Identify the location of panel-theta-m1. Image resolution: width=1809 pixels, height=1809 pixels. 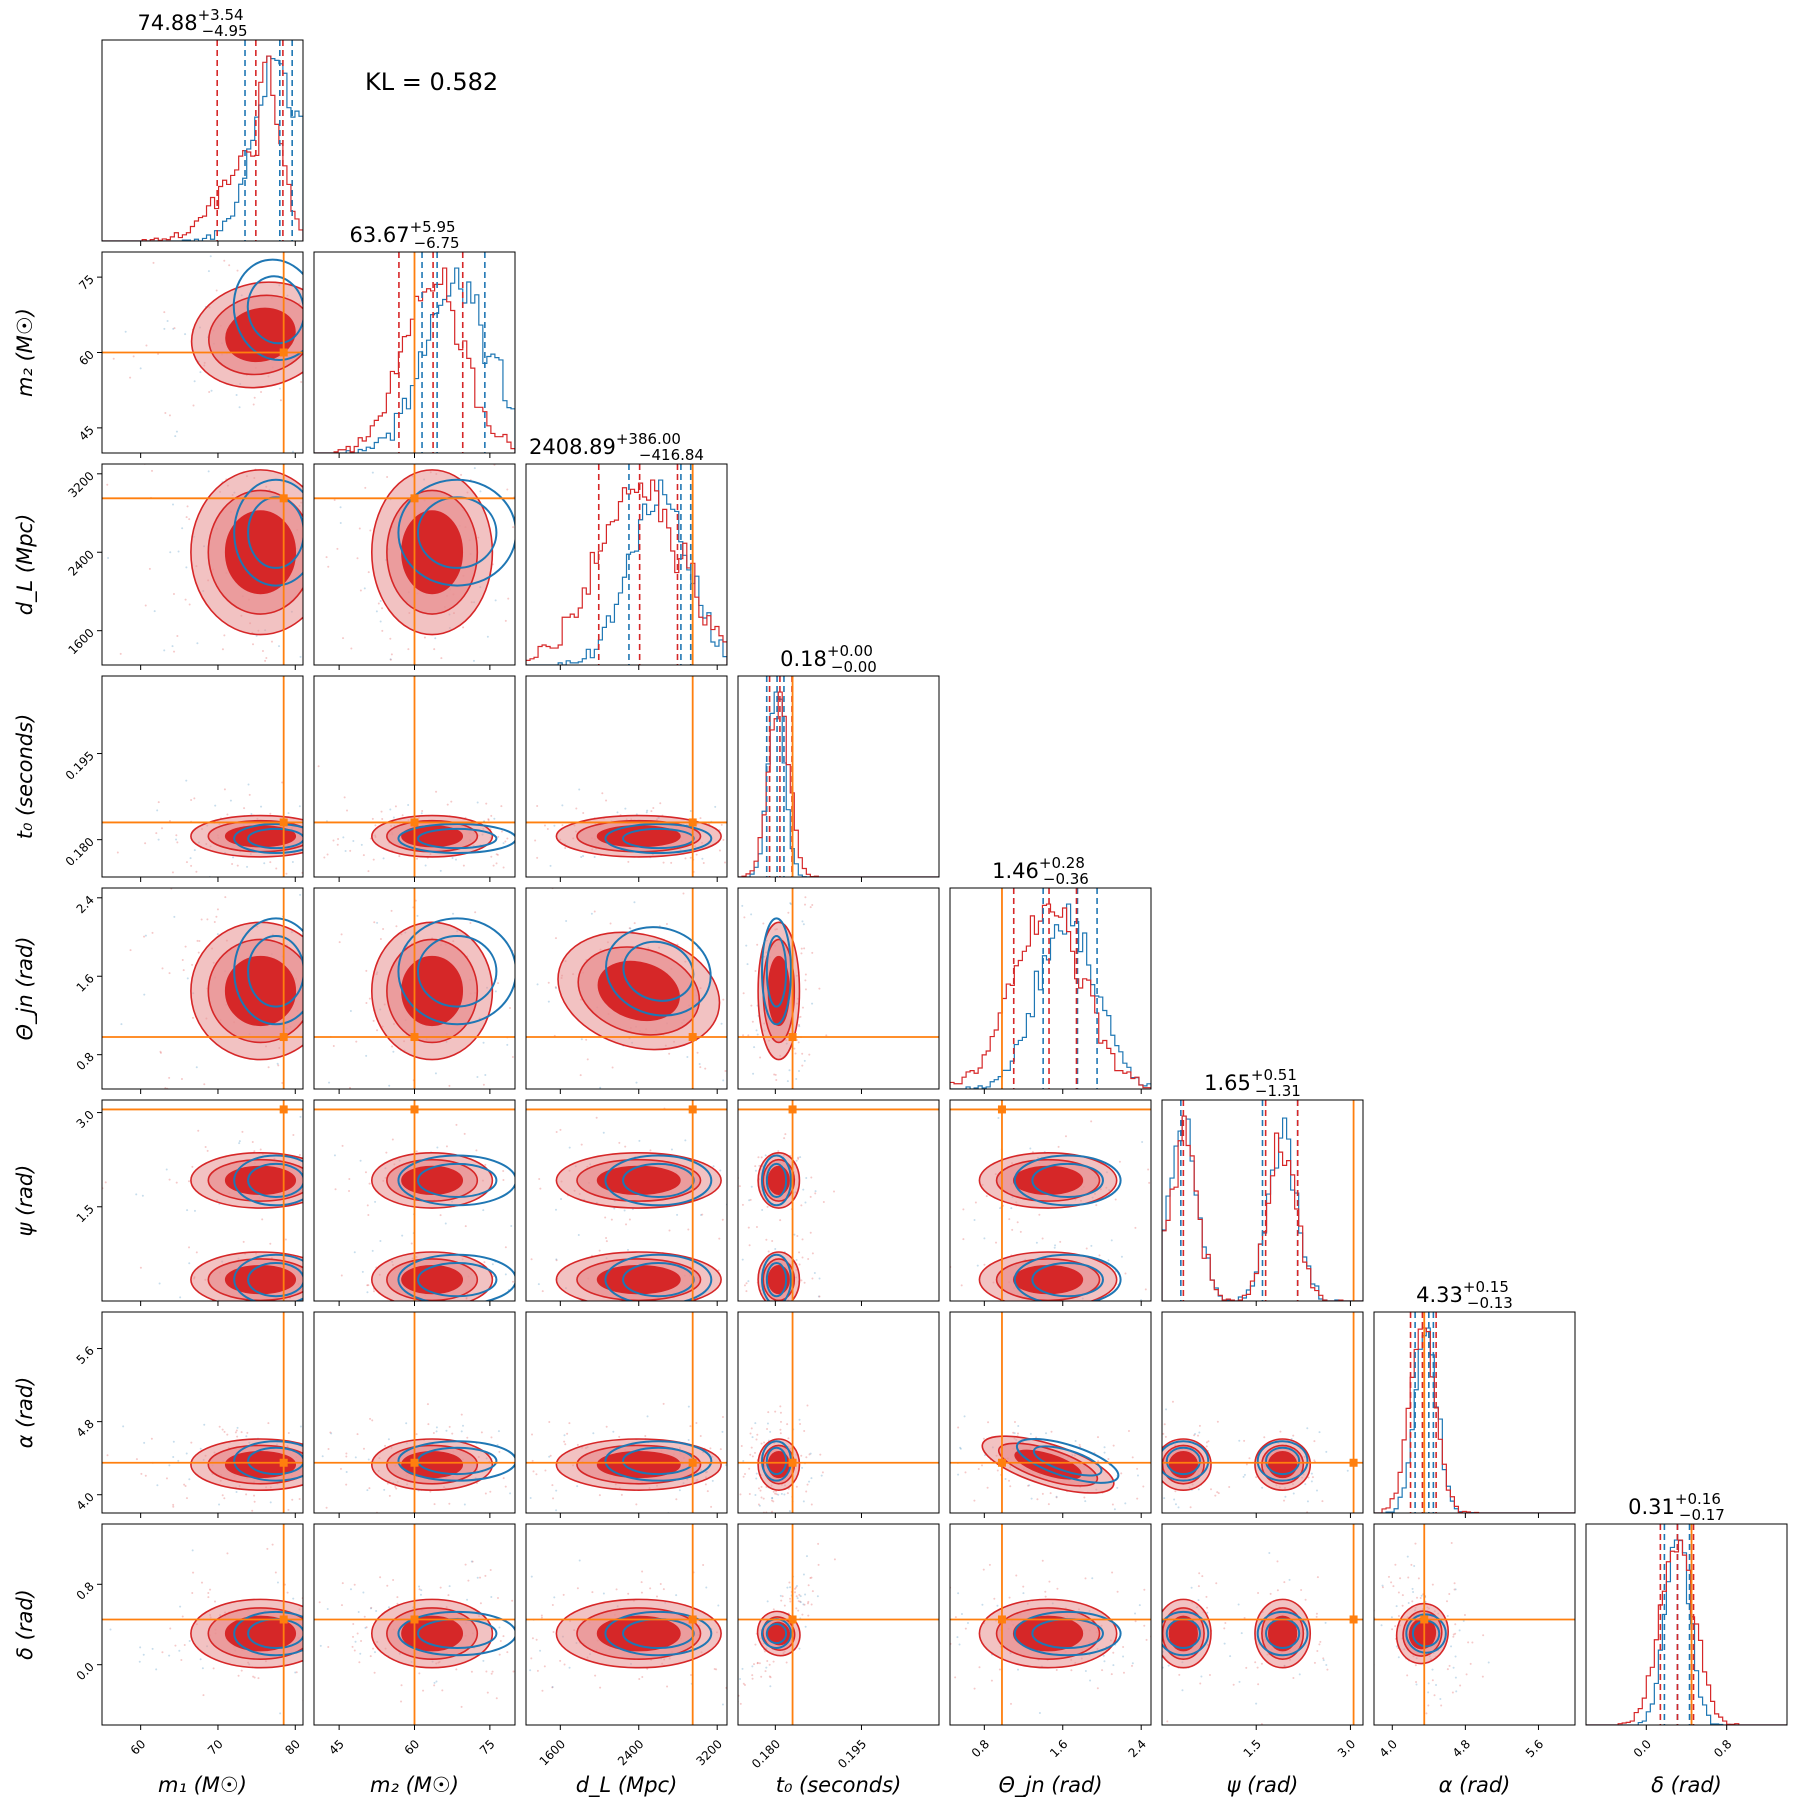
(226, 987).